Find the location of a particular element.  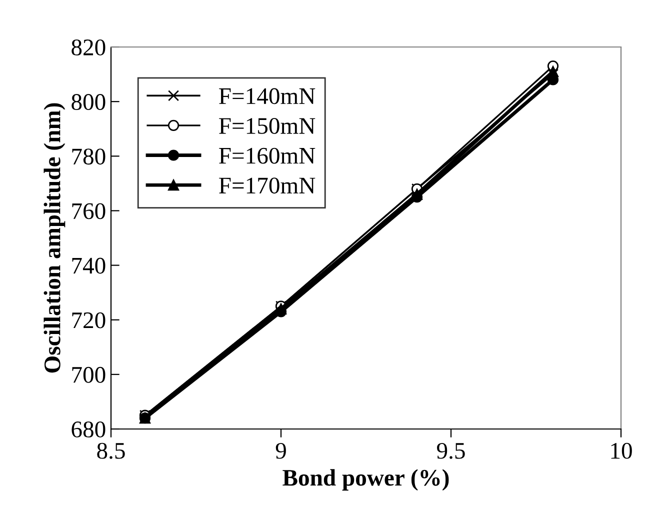

y-tick-label: 820 is located at coordinates (89, 47).